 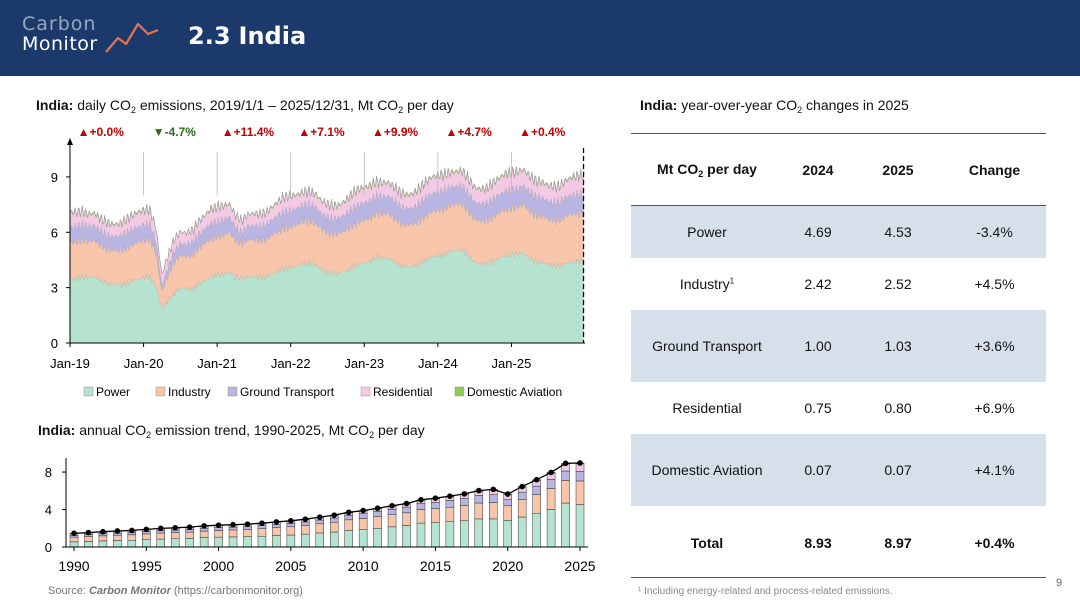 I want to click on col-unit: Mt CO2 per day, so click(x=707, y=169).